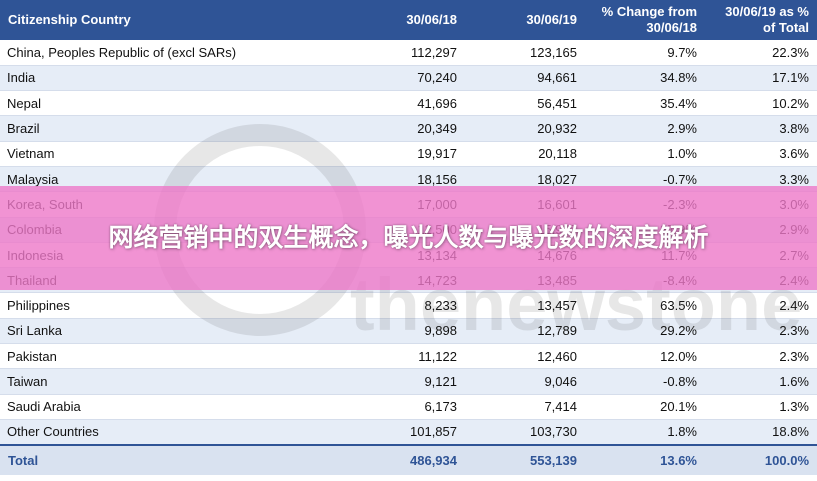  Describe the element at coordinates (525, 381) in the screenshot. I see `value-2019-cell: 9,046` at that location.